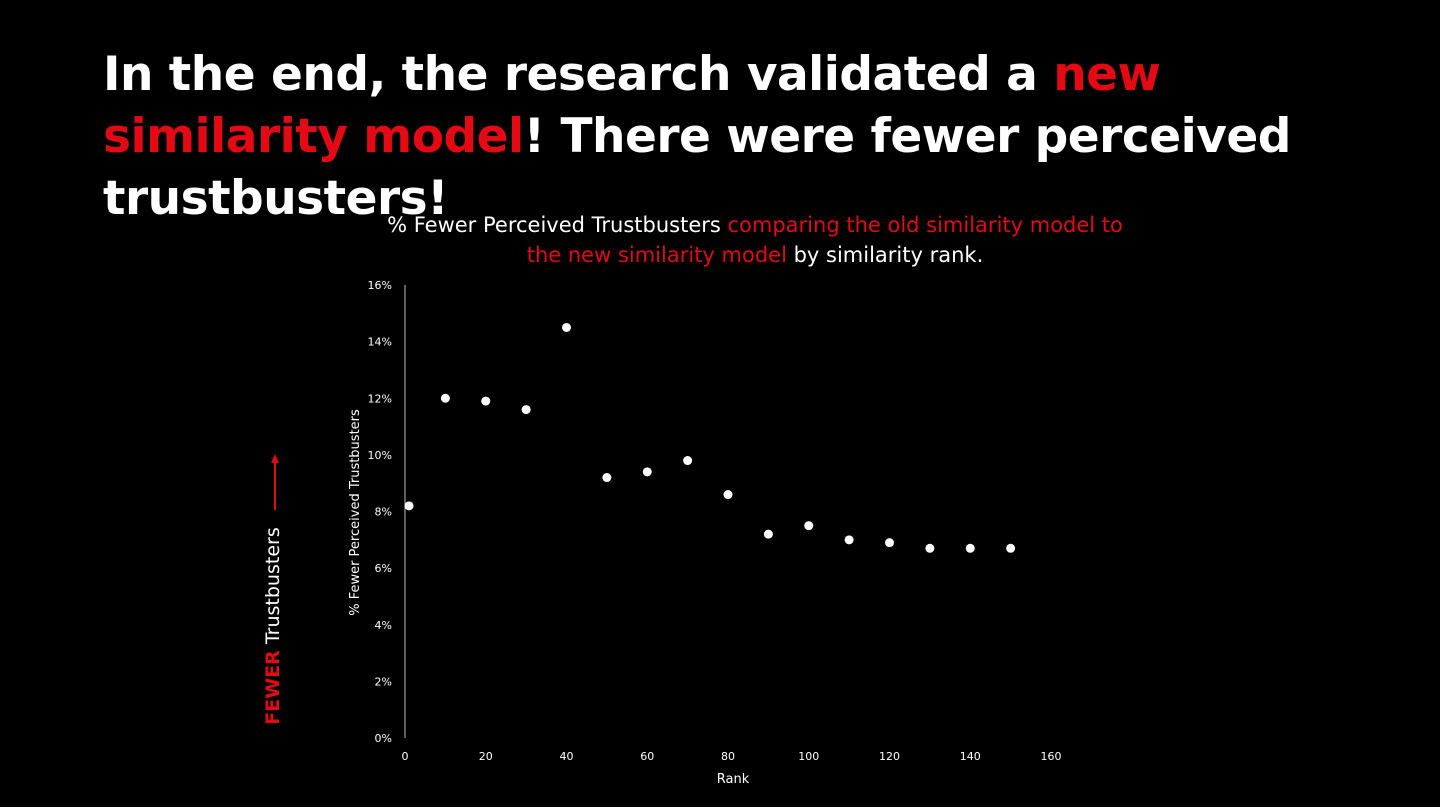 Image resolution: width=1440 pixels, height=807 pixels. What do you see at coordinates (383, 681) in the screenshot?
I see `y-tick-label: 2%` at bounding box center [383, 681].